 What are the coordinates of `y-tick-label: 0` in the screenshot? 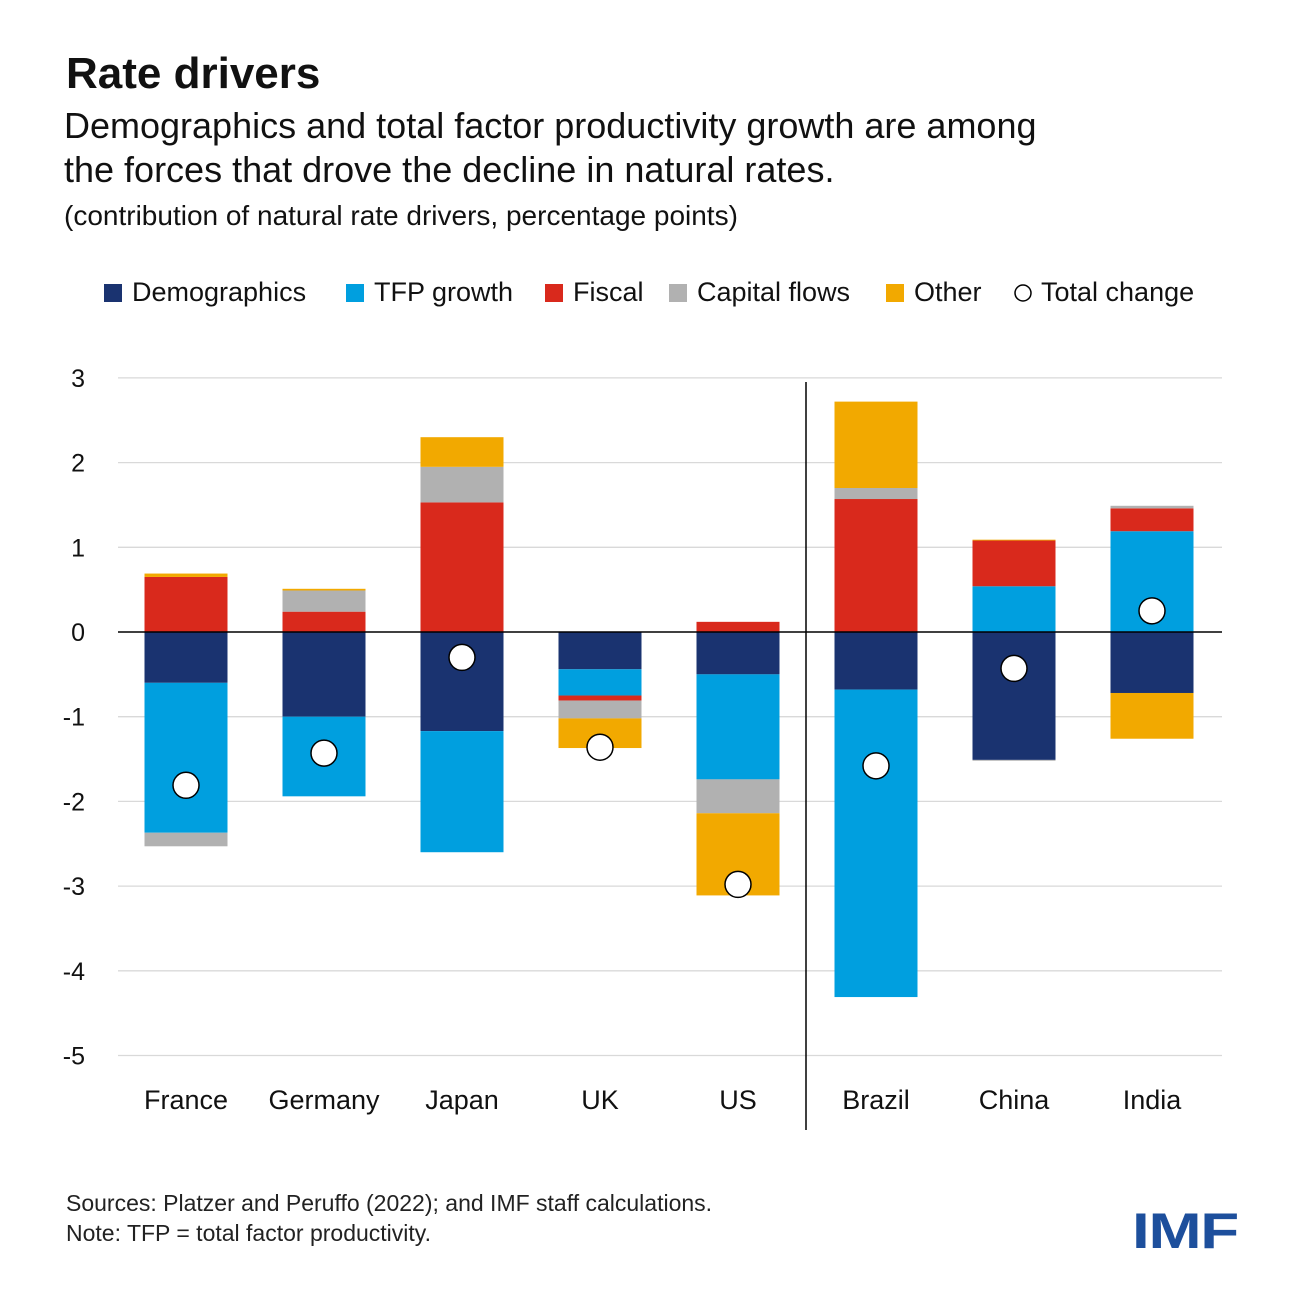 It's located at (78, 633).